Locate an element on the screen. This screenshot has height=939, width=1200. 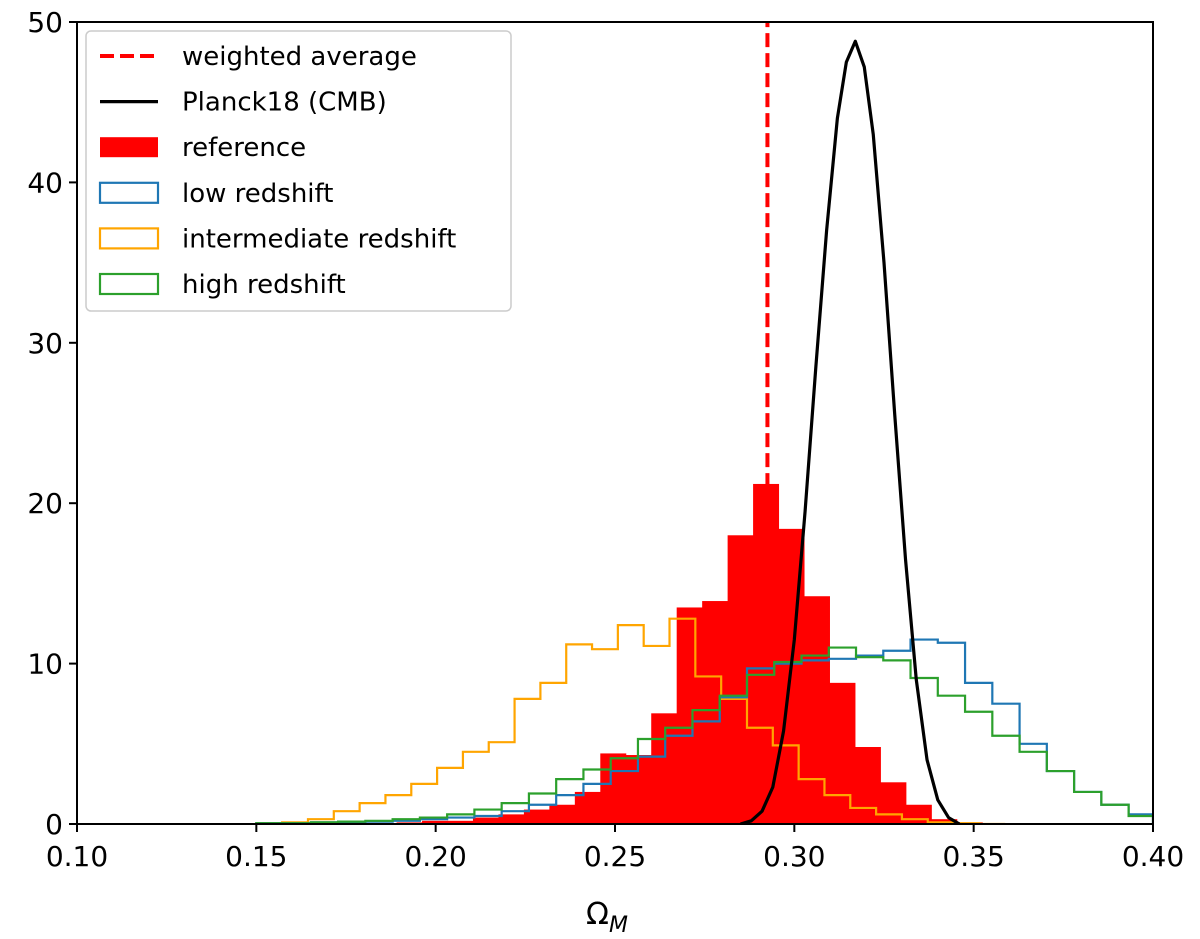
legend-box is located at coordinates (298, 171).